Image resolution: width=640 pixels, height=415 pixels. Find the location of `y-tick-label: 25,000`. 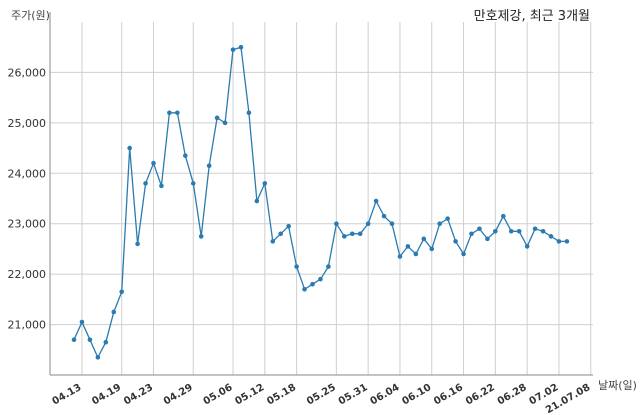

y-tick-label: 25,000 is located at coordinates (27, 123).